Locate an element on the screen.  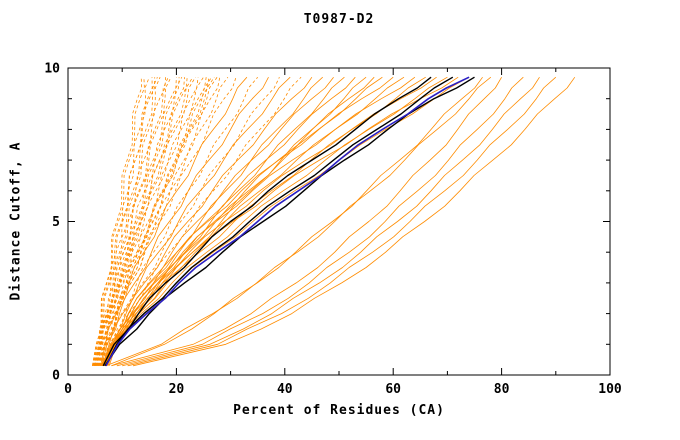
x-tick-label: 60 is located at coordinates (393, 389).